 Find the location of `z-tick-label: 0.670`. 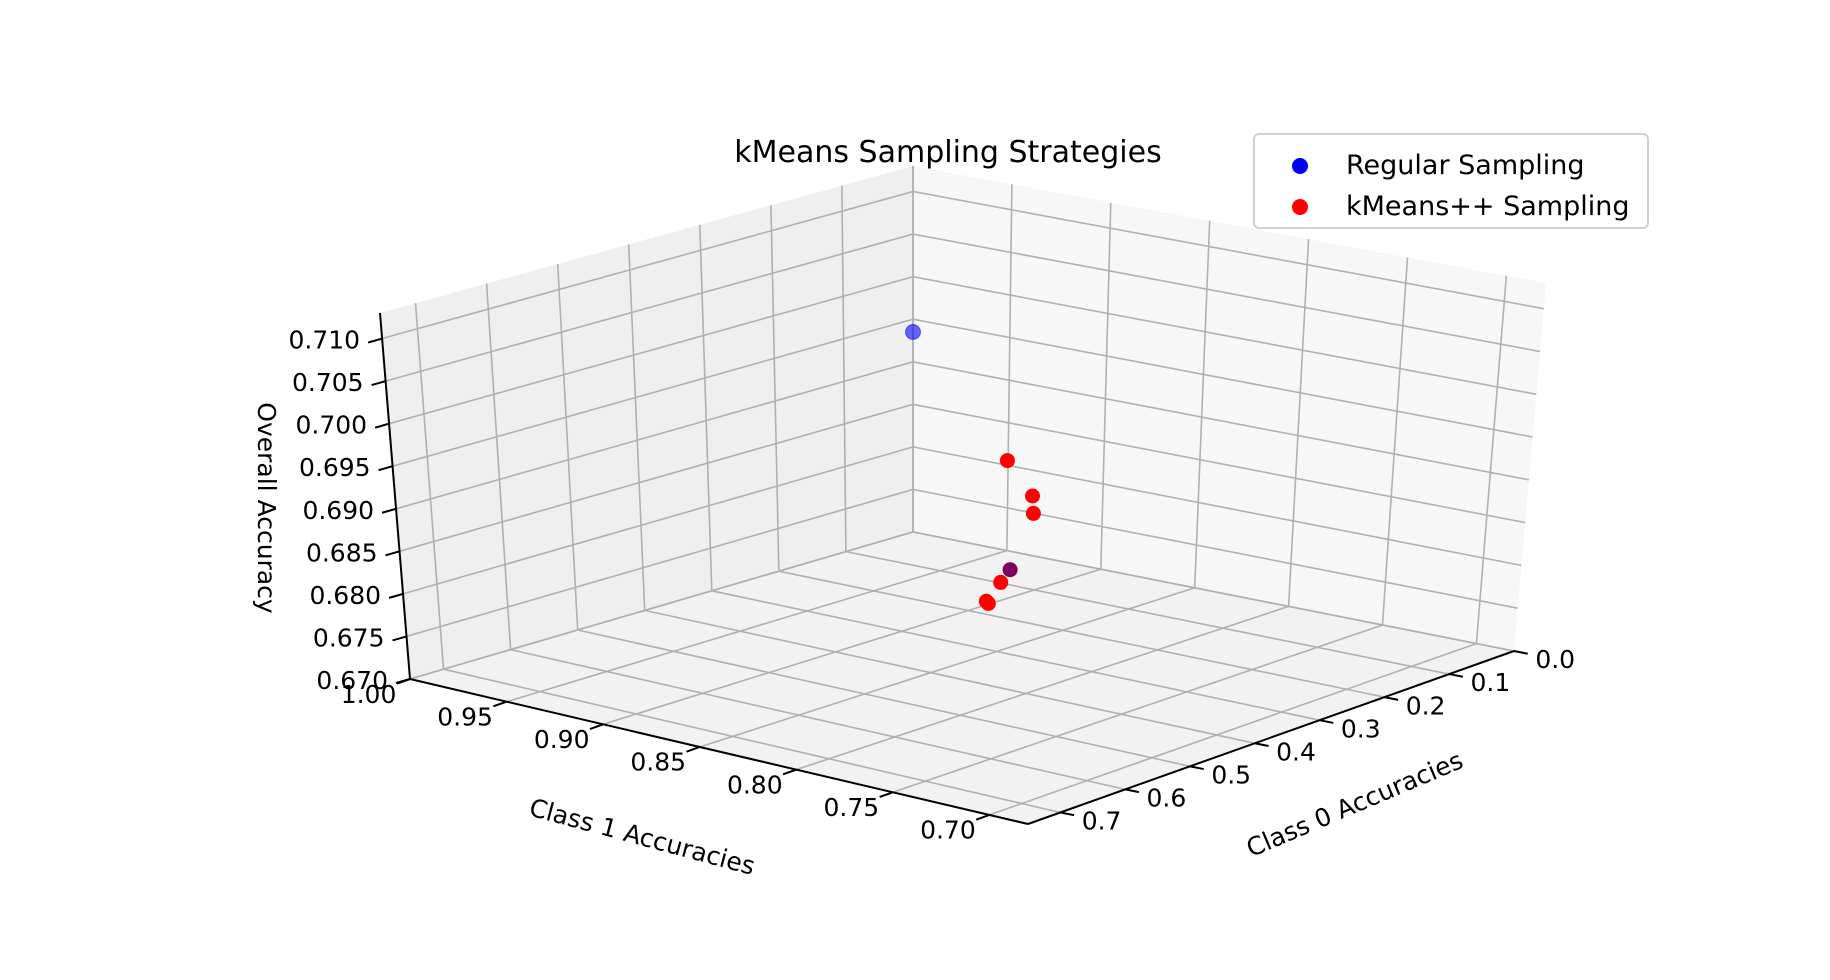

z-tick-label: 0.670 is located at coordinates (352, 680).